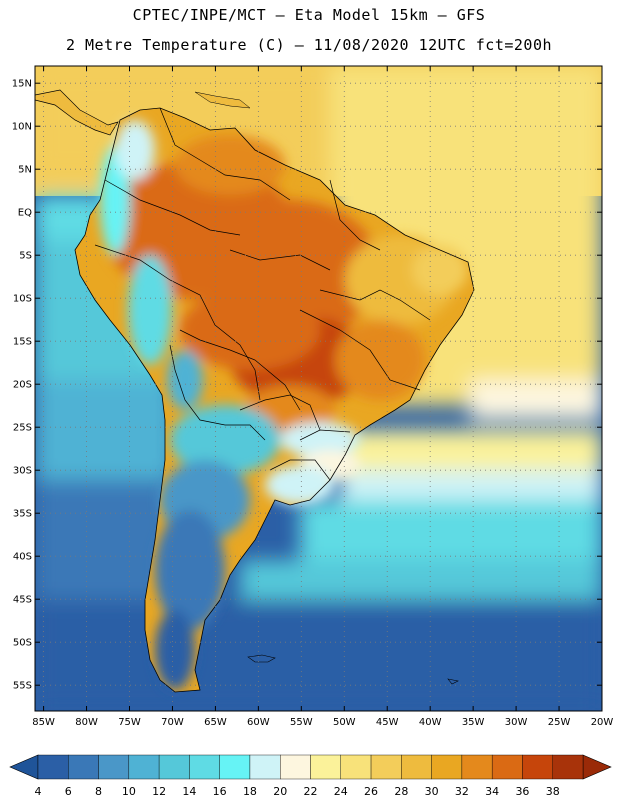 The width and height of the screenshot is (618, 800). Describe the element at coordinates (22, 514) in the screenshot. I see `lat-tick-label: 35S` at that location.